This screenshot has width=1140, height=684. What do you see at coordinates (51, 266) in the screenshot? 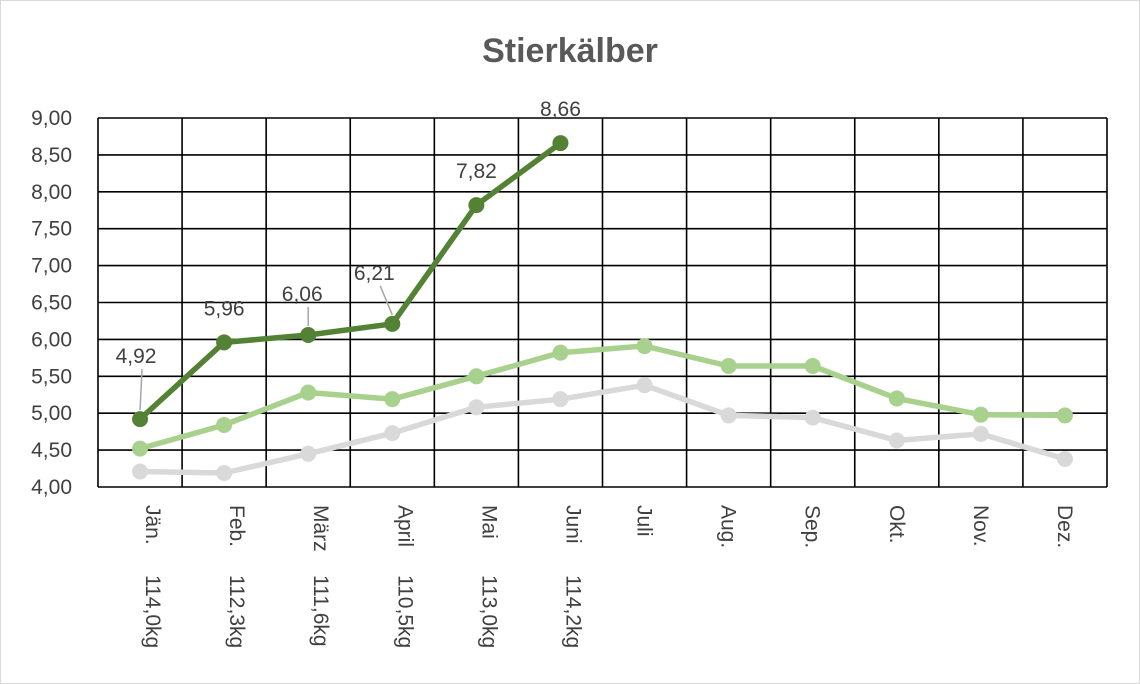
I see `y-tick-label: 7,00` at bounding box center [51, 266].